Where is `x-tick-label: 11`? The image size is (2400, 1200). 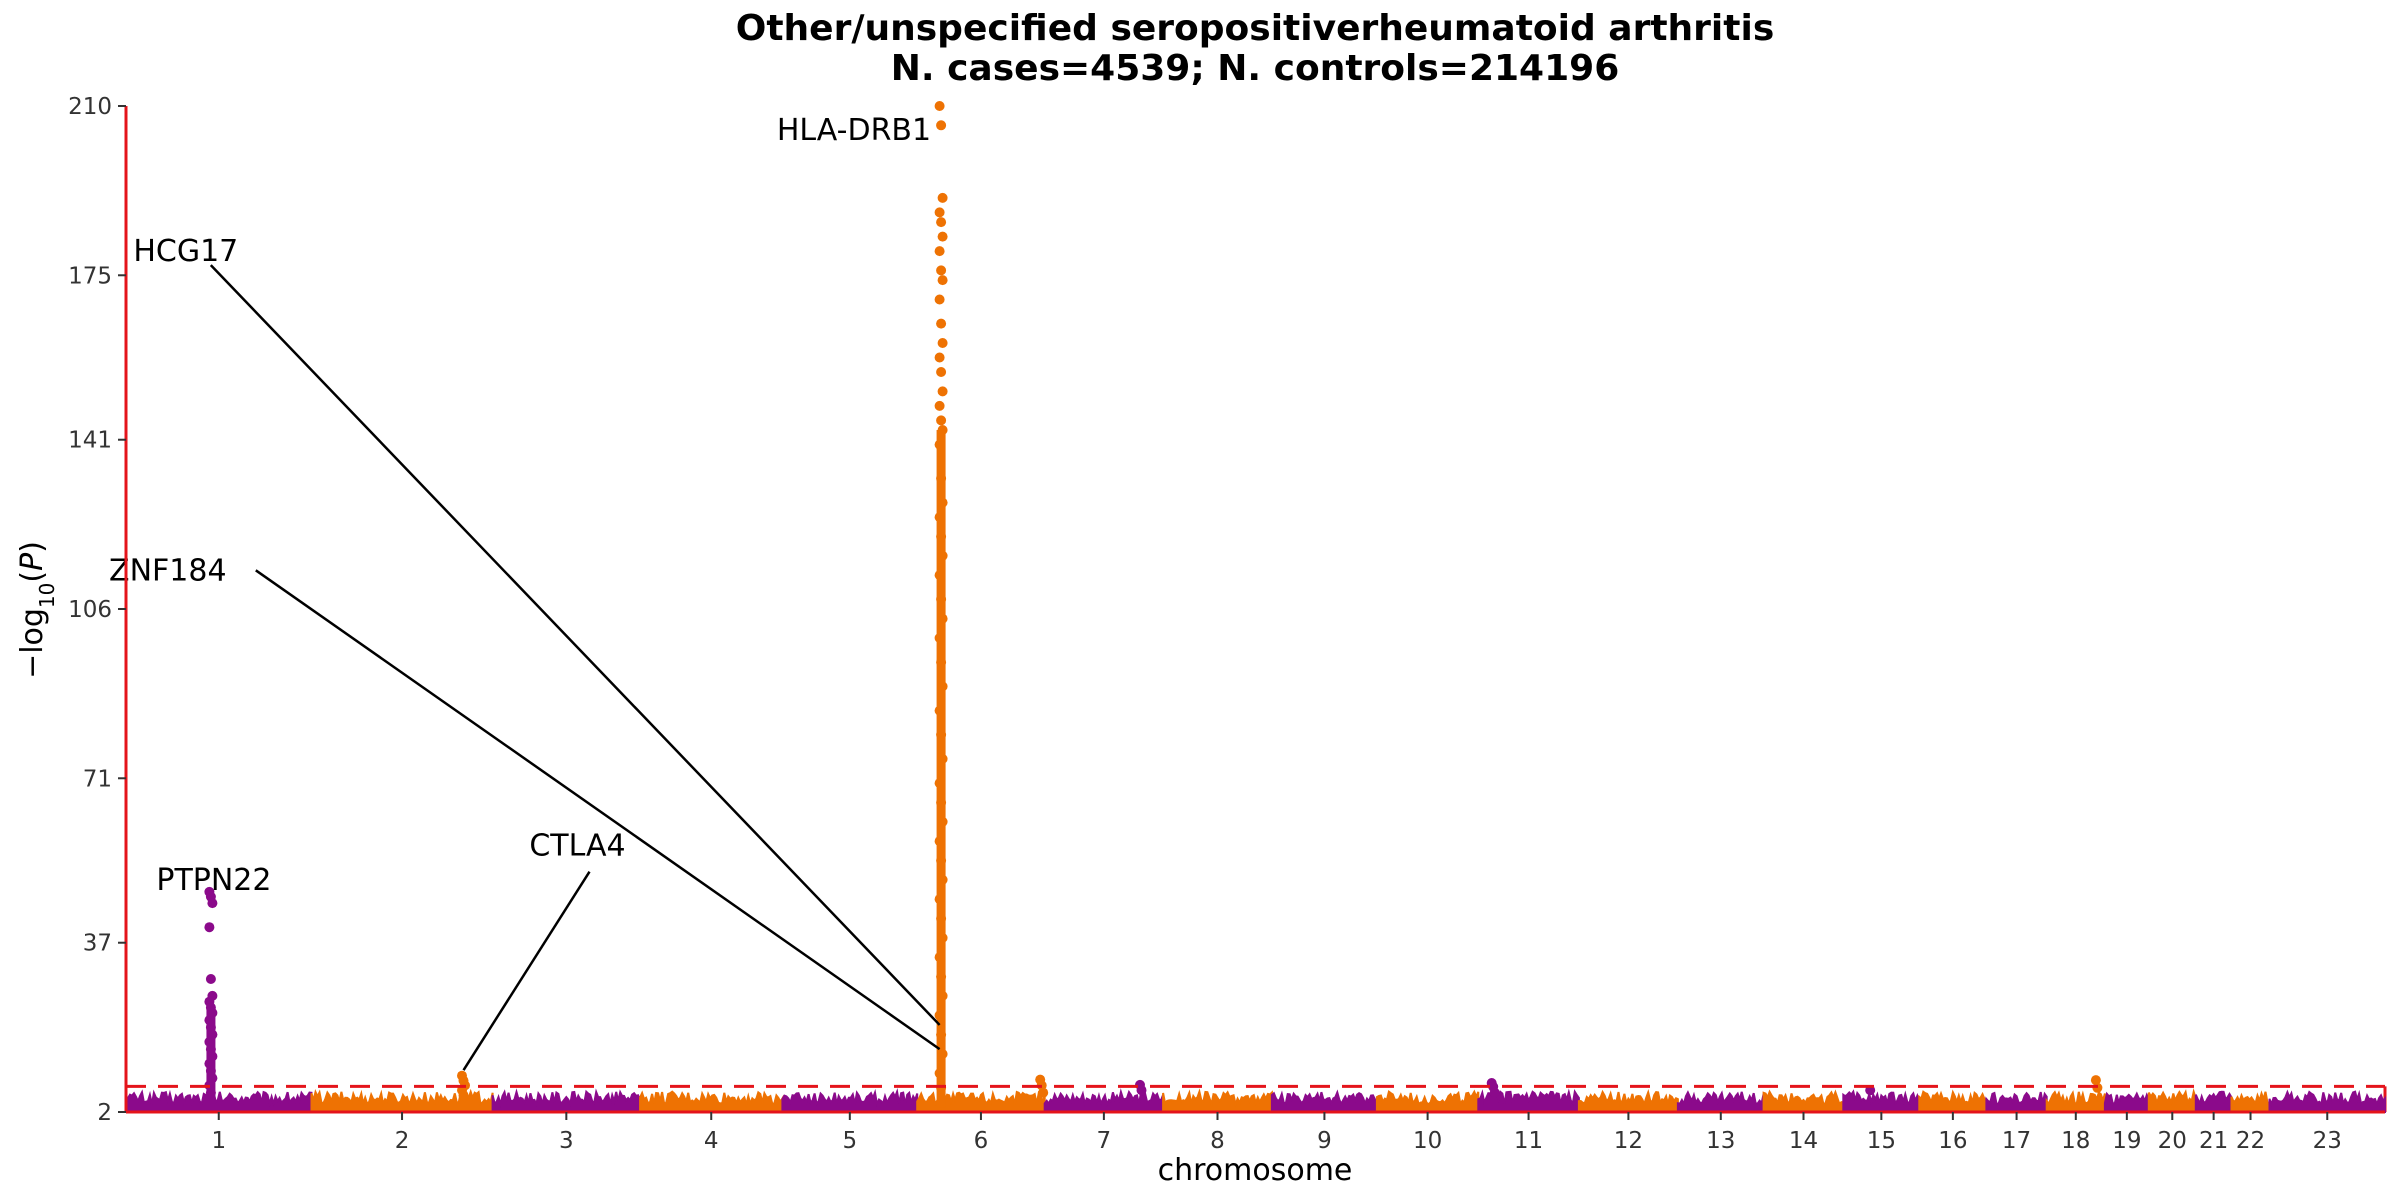
x-tick-label: 11 is located at coordinates (1528, 1141).